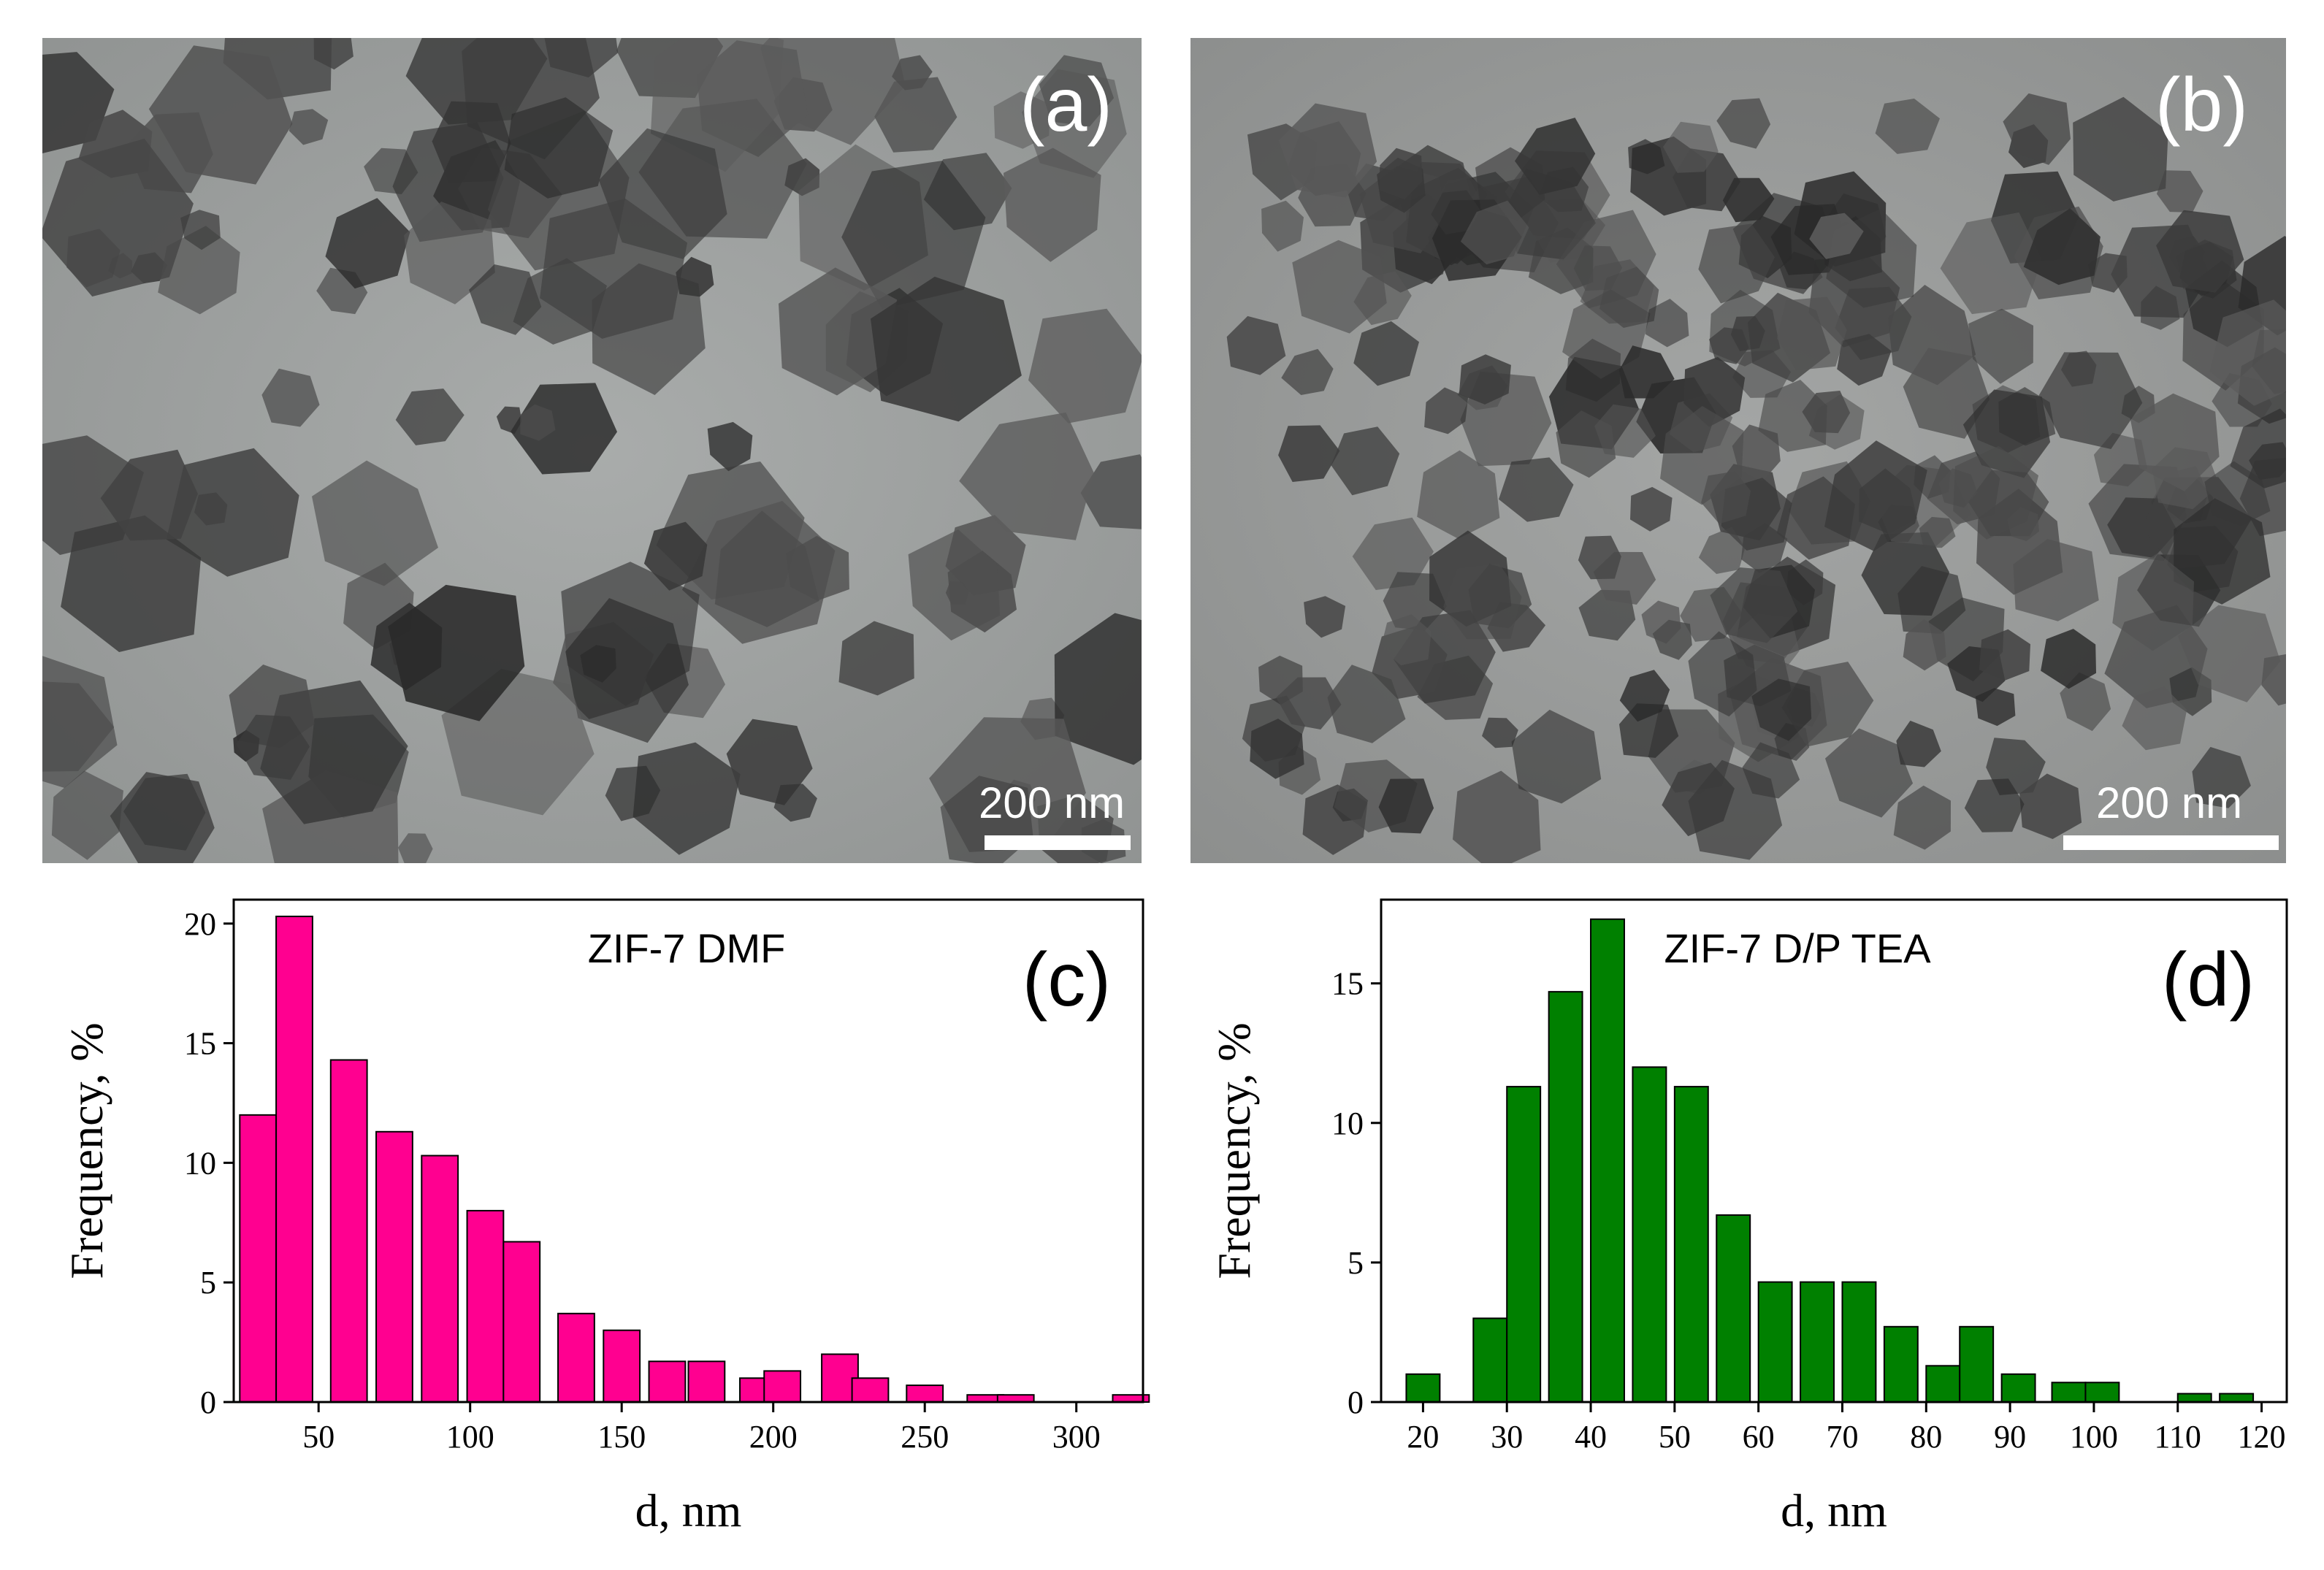  Describe the element at coordinates (1423, 1437) in the screenshot. I see `x-tick-label: 20` at that location.